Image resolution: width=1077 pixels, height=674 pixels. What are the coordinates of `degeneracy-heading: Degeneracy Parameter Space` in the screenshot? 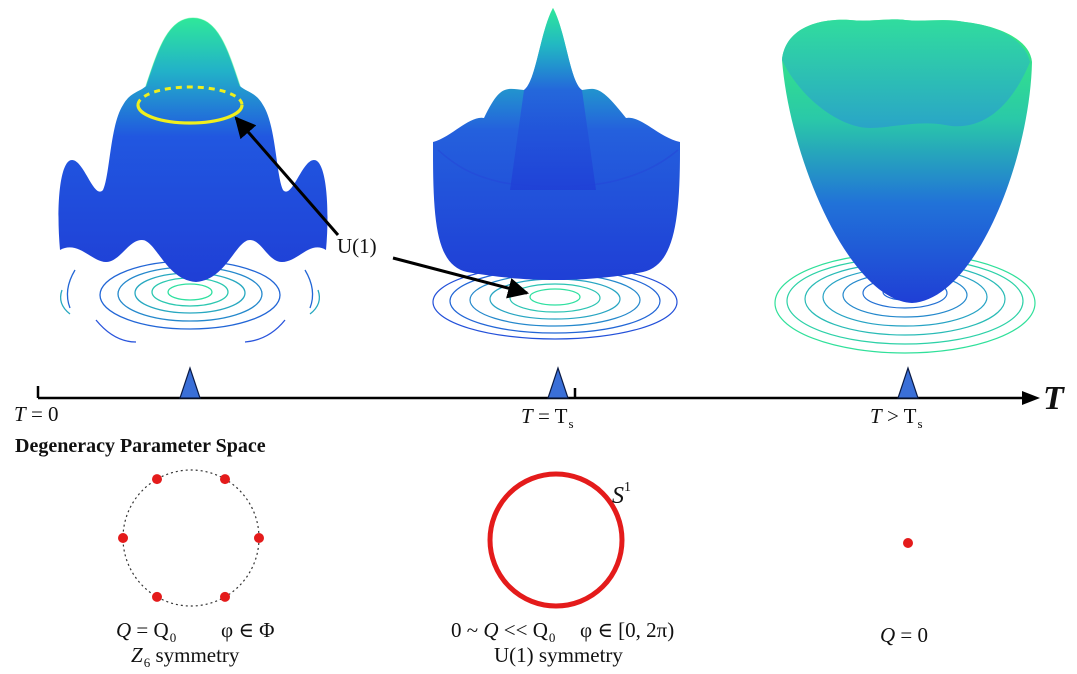 It's located at (140, 446).